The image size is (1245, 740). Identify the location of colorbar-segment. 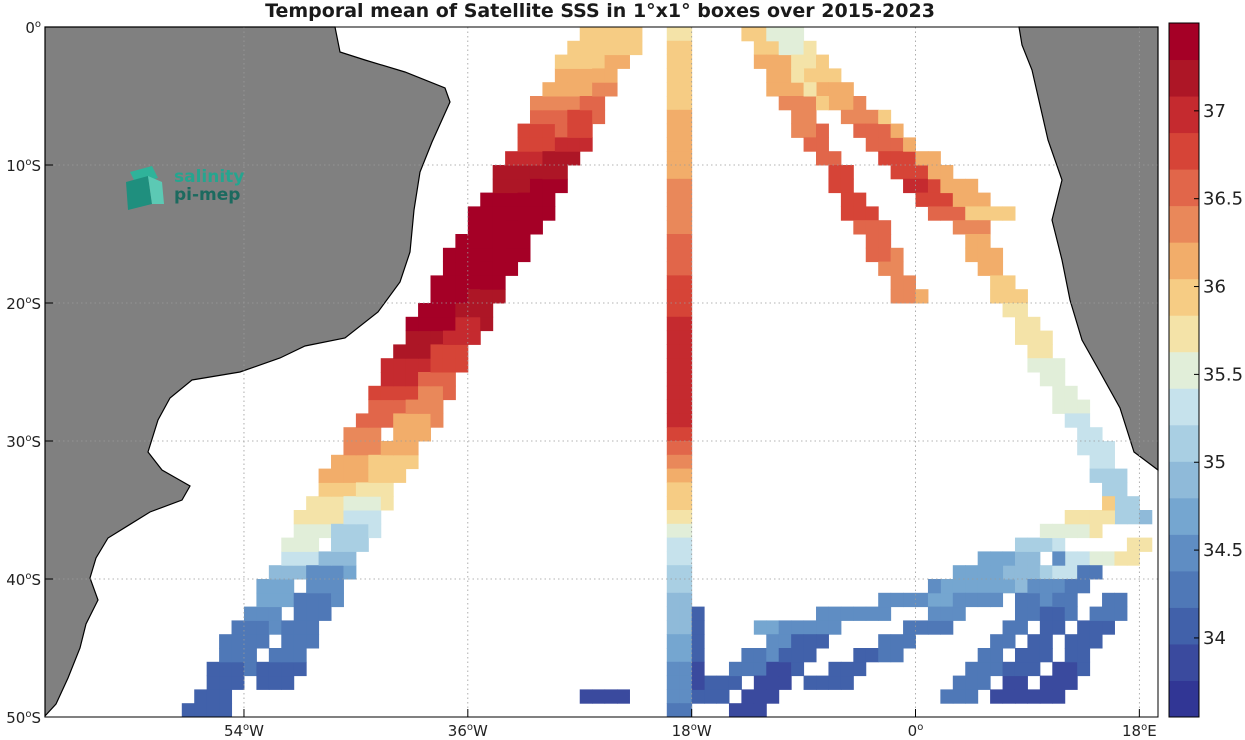
(1184, 261).